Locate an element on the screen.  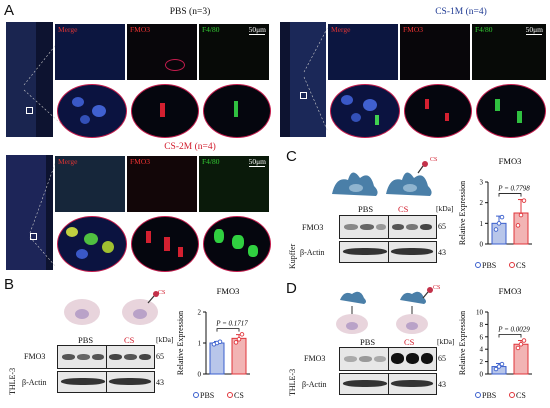
y-tick-label: 8 is located at coordinates (482, 325).